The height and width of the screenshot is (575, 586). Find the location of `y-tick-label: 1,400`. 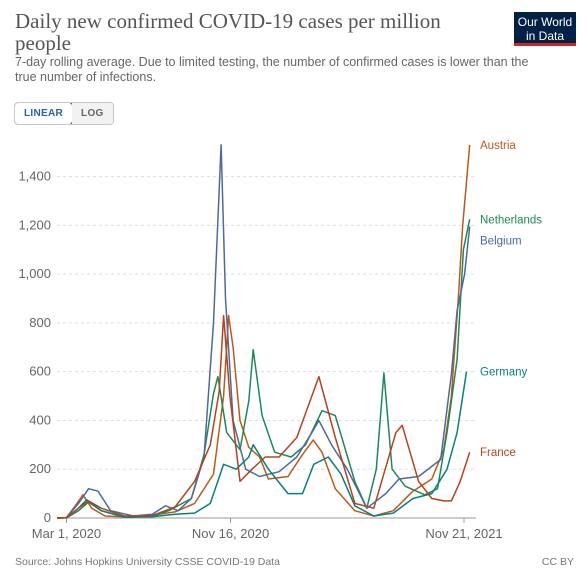

y-tick-label: 1,400 is located at coordinates (34, 176).